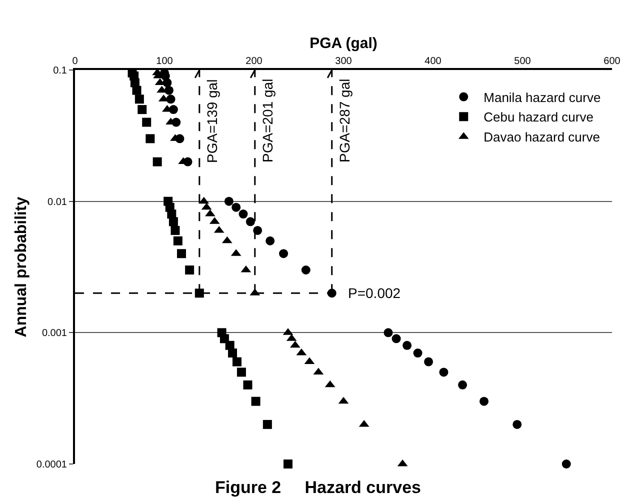 This screenshot has width=636, height=499. Describe the element at coordinates (165, 61) in the screenshot. I see `x-tick-label: 100` at that location.